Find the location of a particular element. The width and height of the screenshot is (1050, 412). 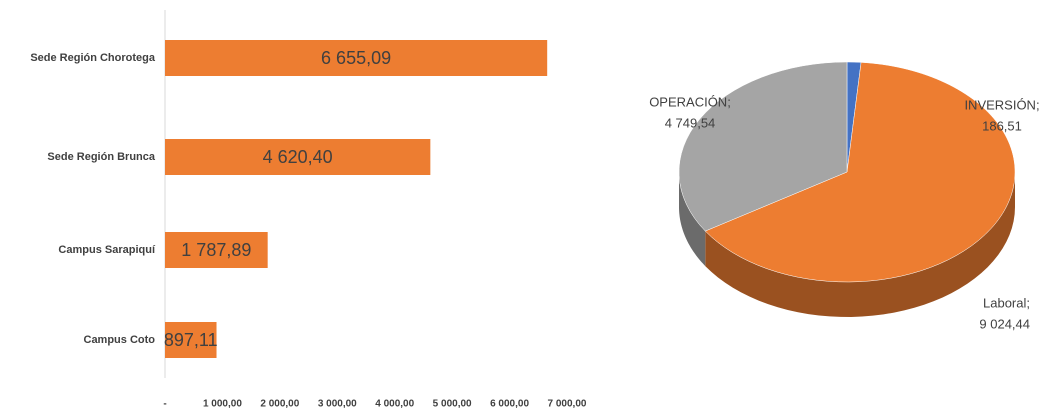

category-label: Campus Sarapiquí is located at coordinates (107, 250).